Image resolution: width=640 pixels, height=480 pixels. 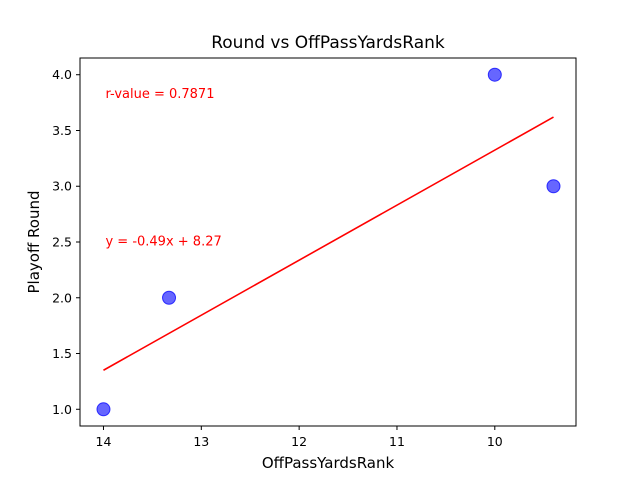 What do you see at coordinates (328, 43) in the screenshot?
I see `chart-title: Round vs OffPassYardsRank` at bounding box center [328, 43].